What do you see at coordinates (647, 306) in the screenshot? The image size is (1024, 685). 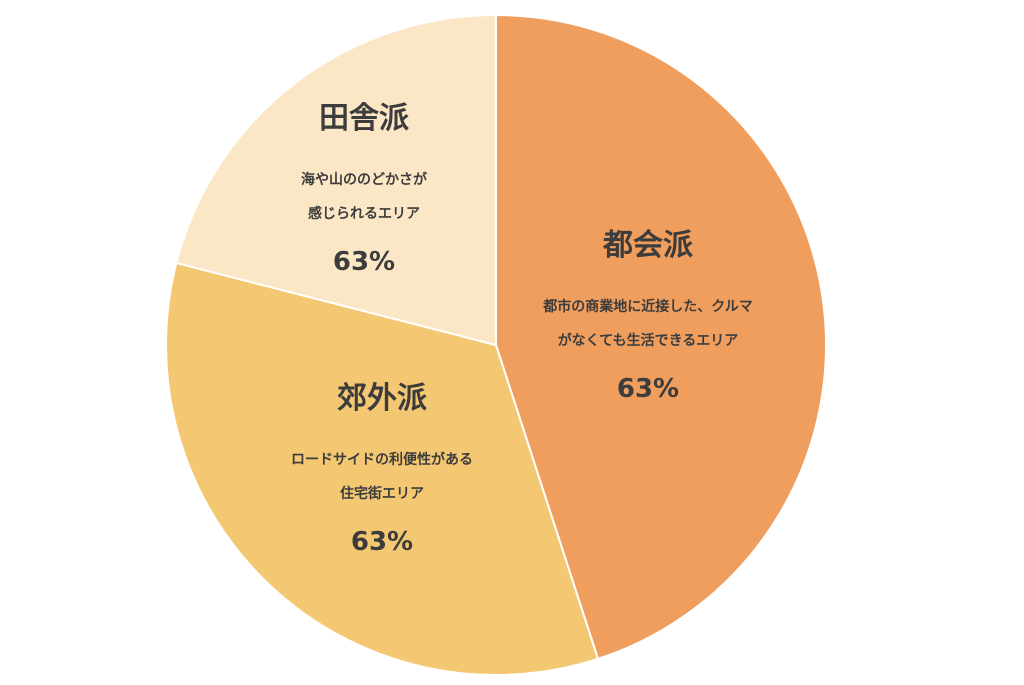 I see `slice-description-line-tokai: 都市の商業地に近接した、クルマ` at bounding box center [647, 306].